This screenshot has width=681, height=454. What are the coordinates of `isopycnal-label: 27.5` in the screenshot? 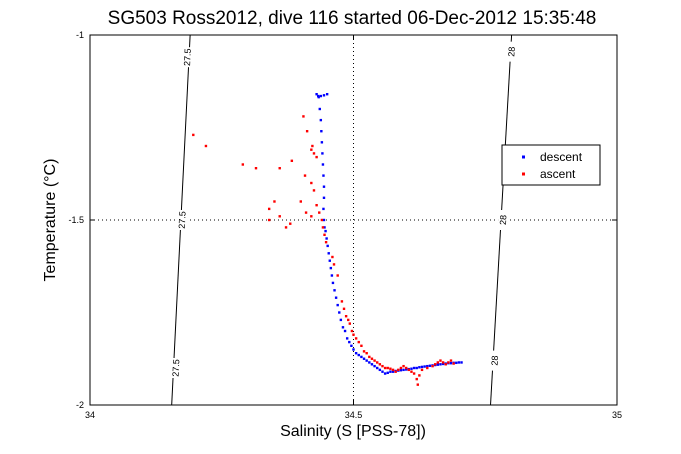 It's located at (187, 57).